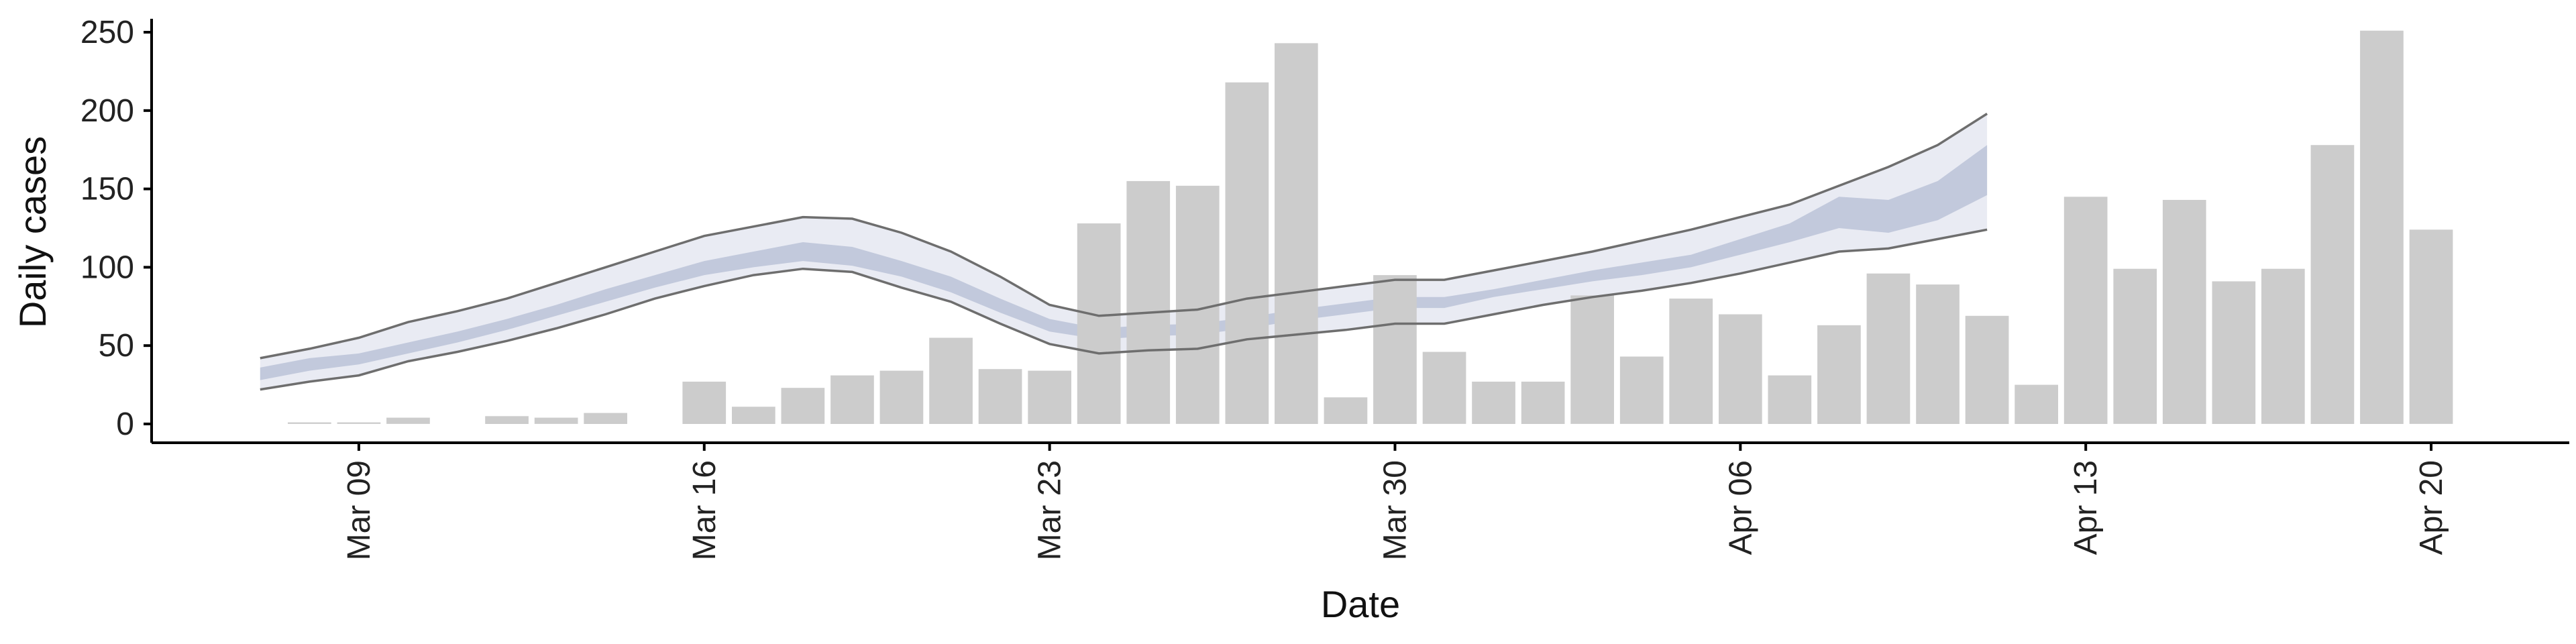 The height and width of the screenshot is (644, 2576). Describe the element at coordinates (125, 424) in the screenshot. I see `y-tick-label: 0` at that location.